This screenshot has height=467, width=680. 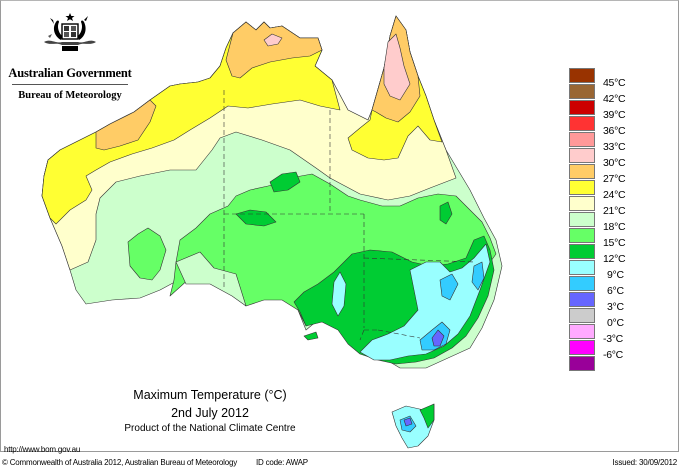 I want to click on band-15-18-wa, so click(x=147, y=254).